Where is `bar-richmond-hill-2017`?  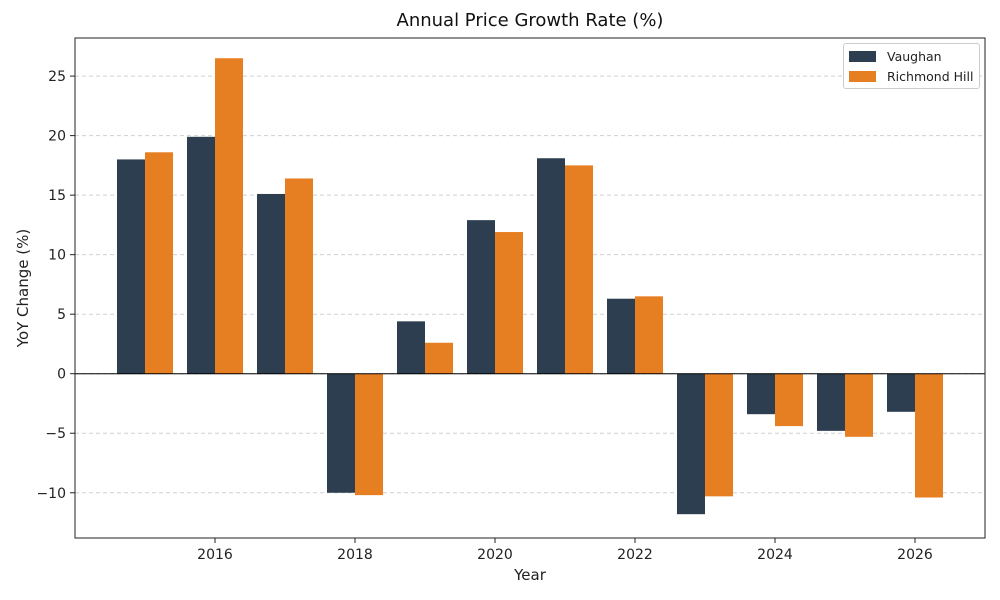
bar-richmond-hill-2017 is located at coordinates (299, 276).